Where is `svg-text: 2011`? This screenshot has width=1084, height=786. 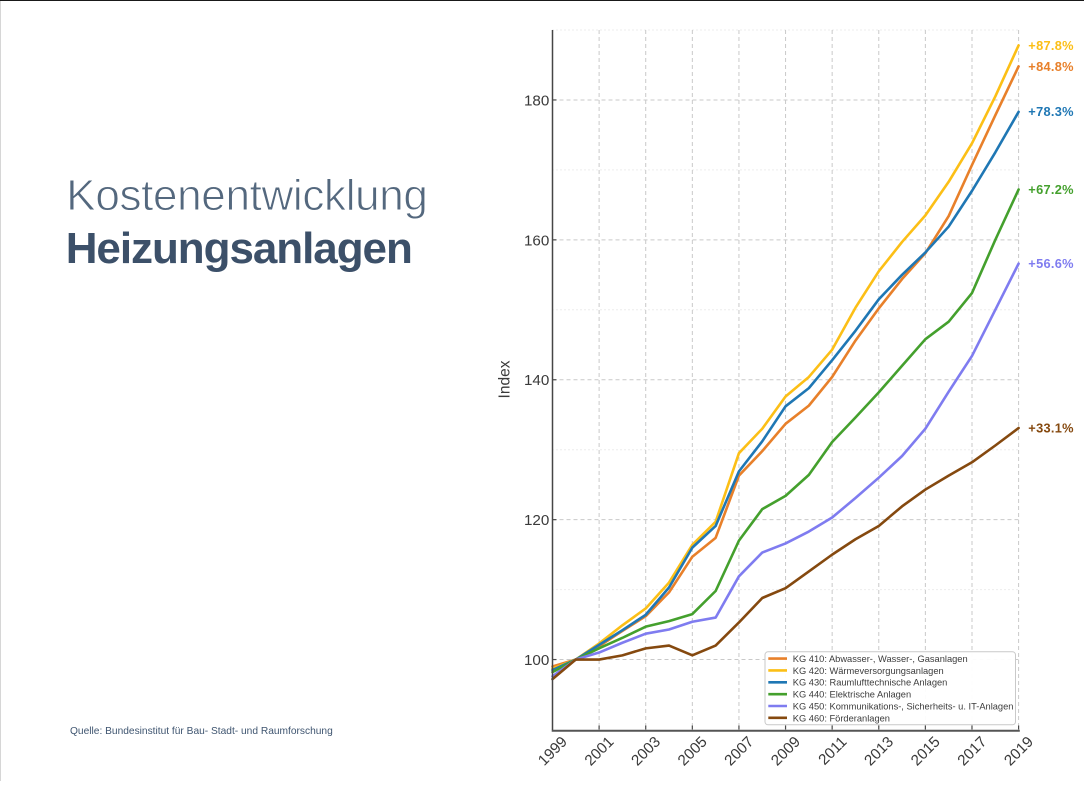 svg-text: 2011 is located at coordinates (832, 750).